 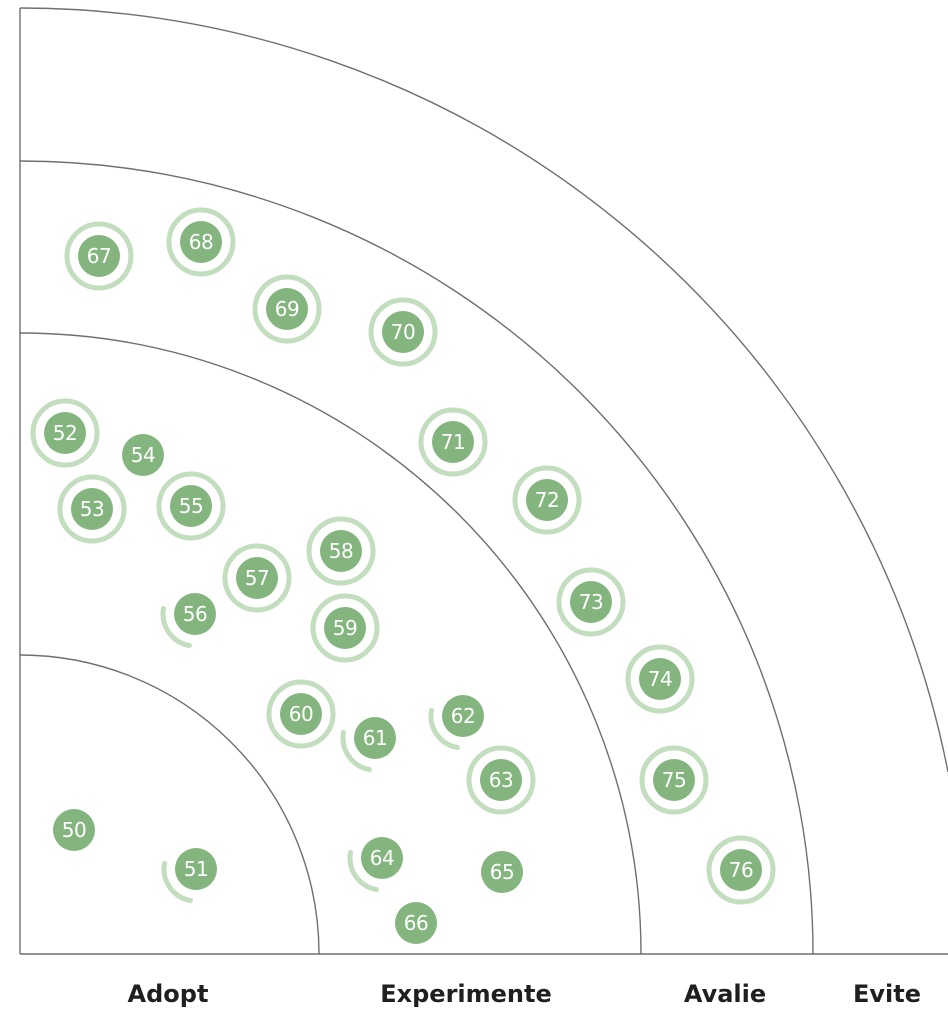 I want to click on blip-57: 57, so click(x=257, y=578).